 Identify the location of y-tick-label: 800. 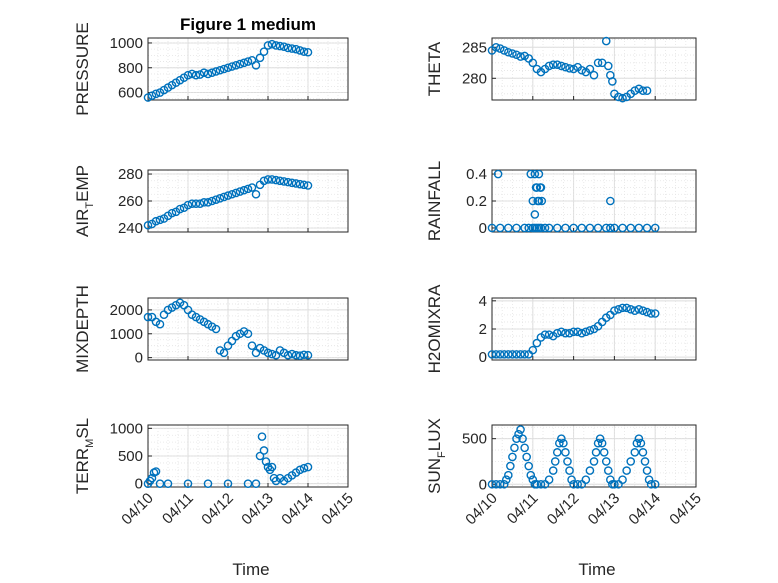
(130, 68).